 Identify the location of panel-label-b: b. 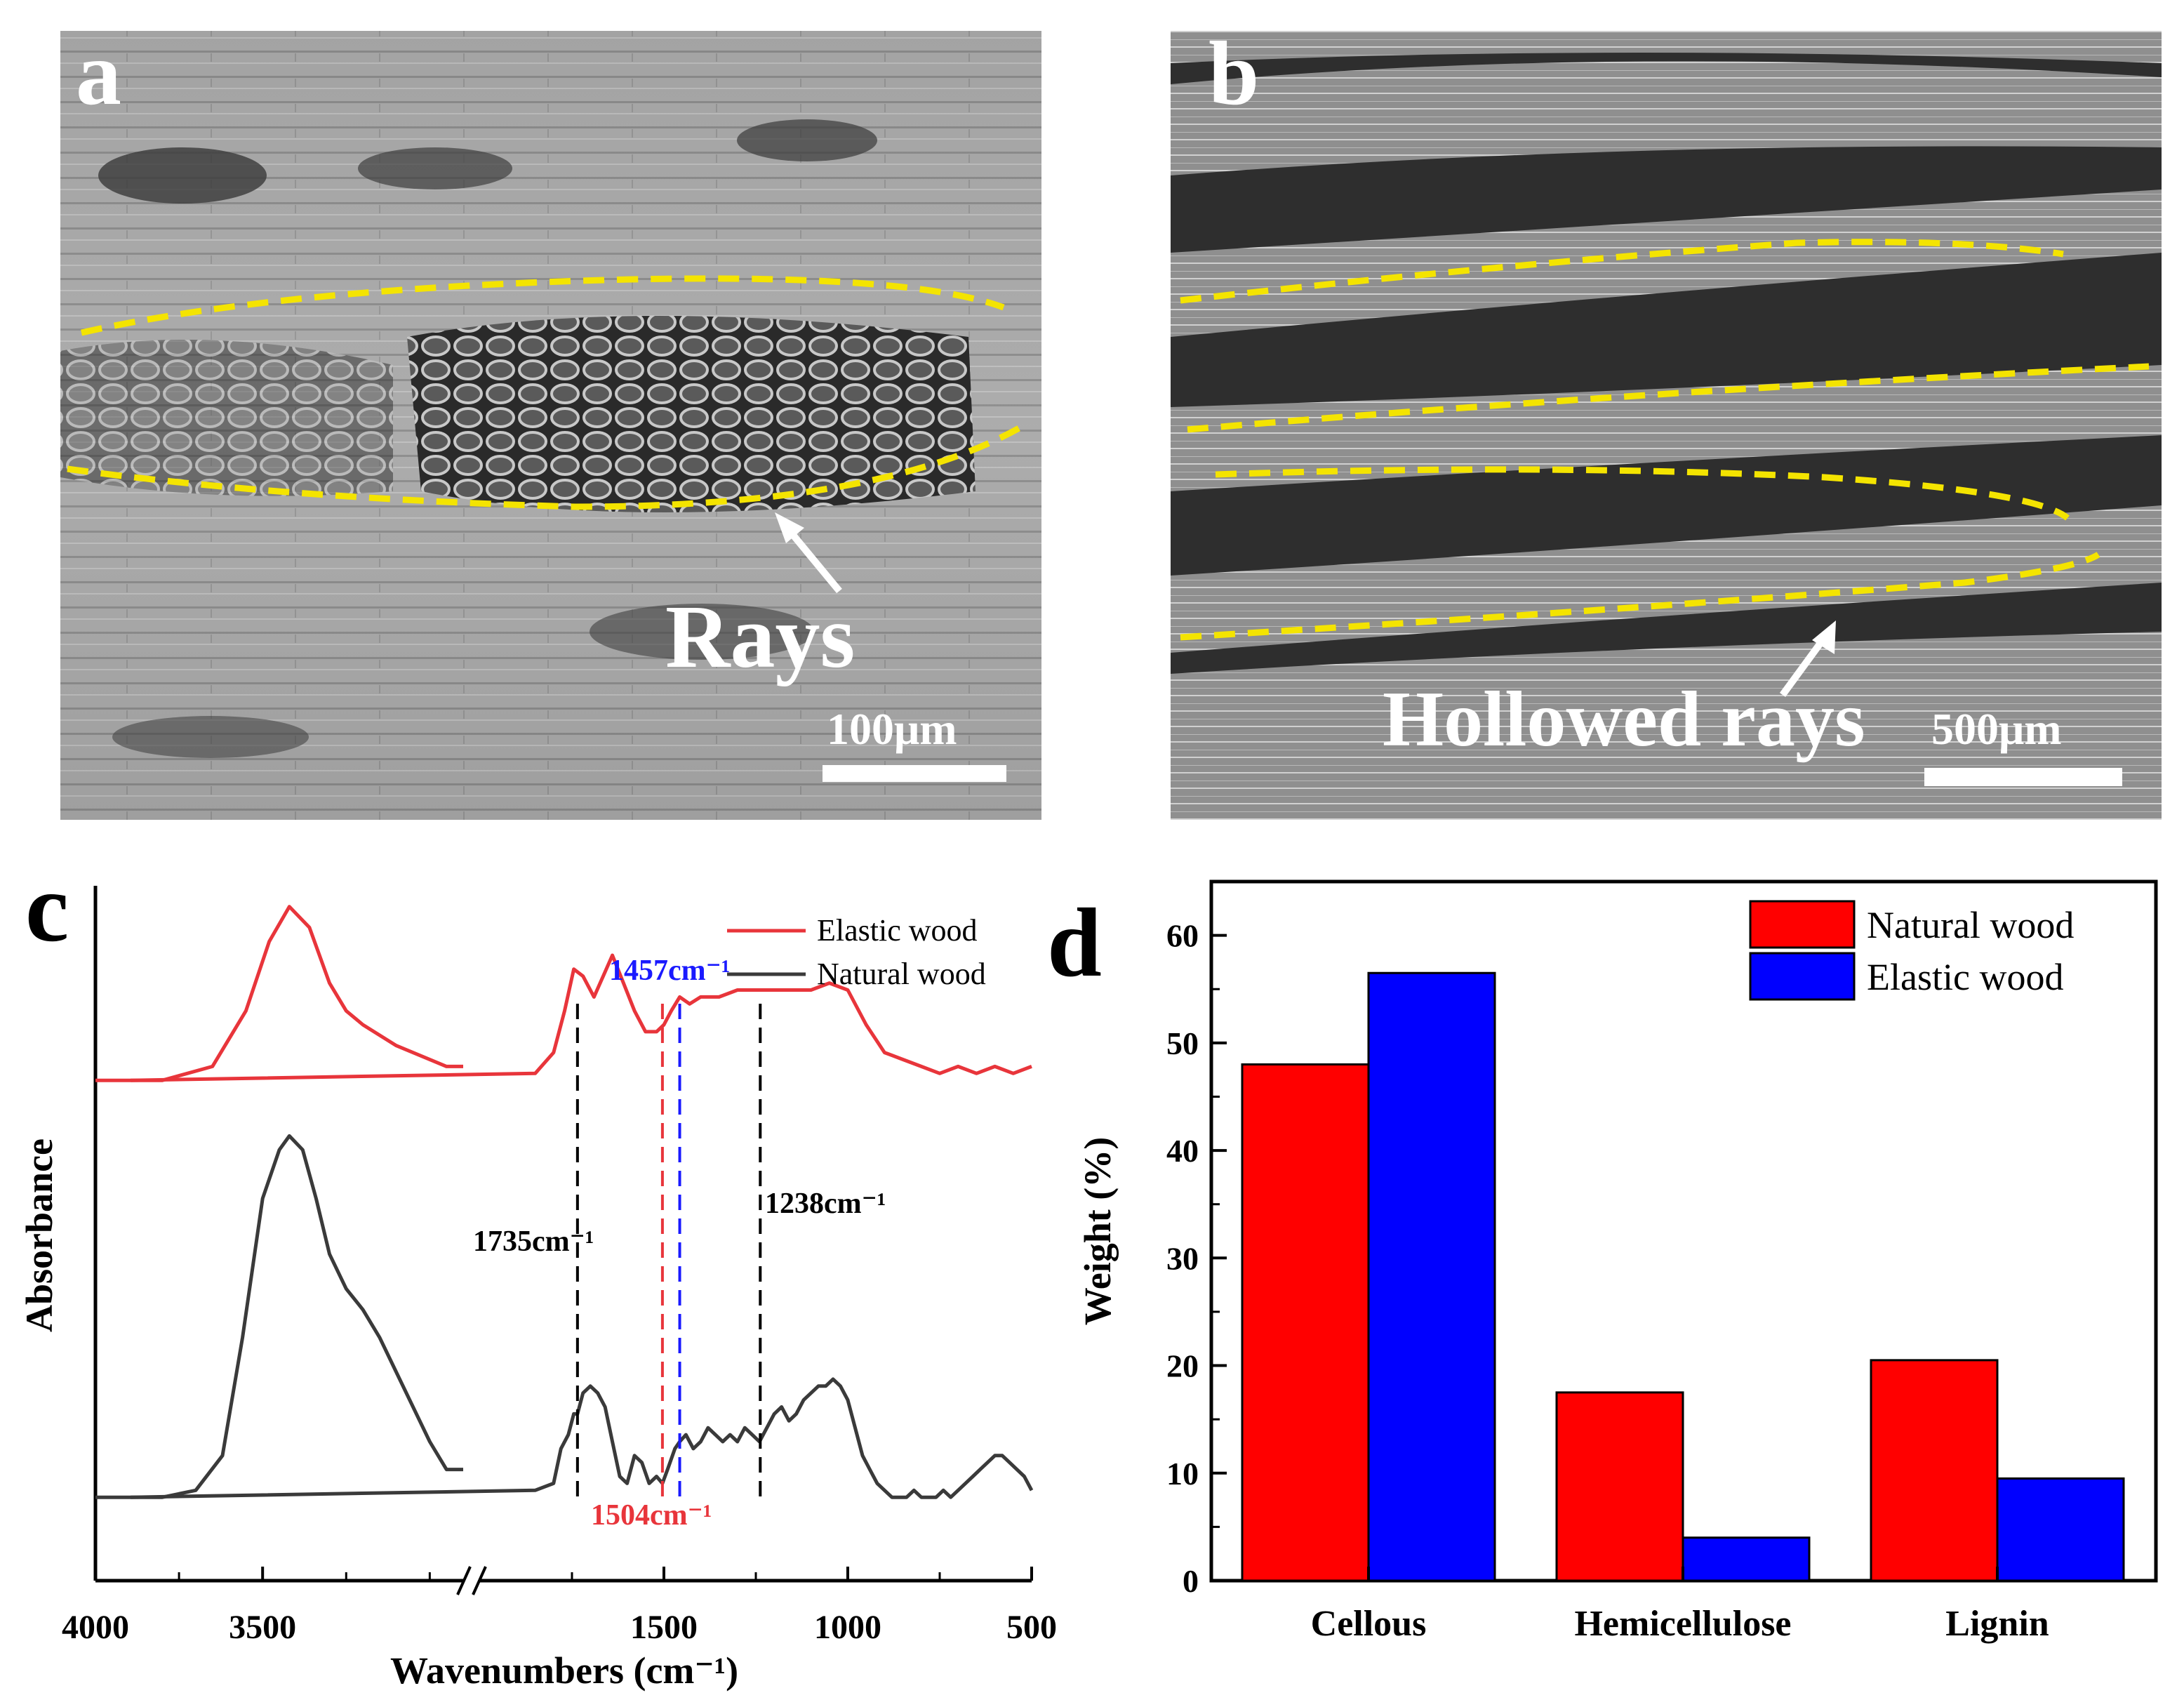
(1233, 73).